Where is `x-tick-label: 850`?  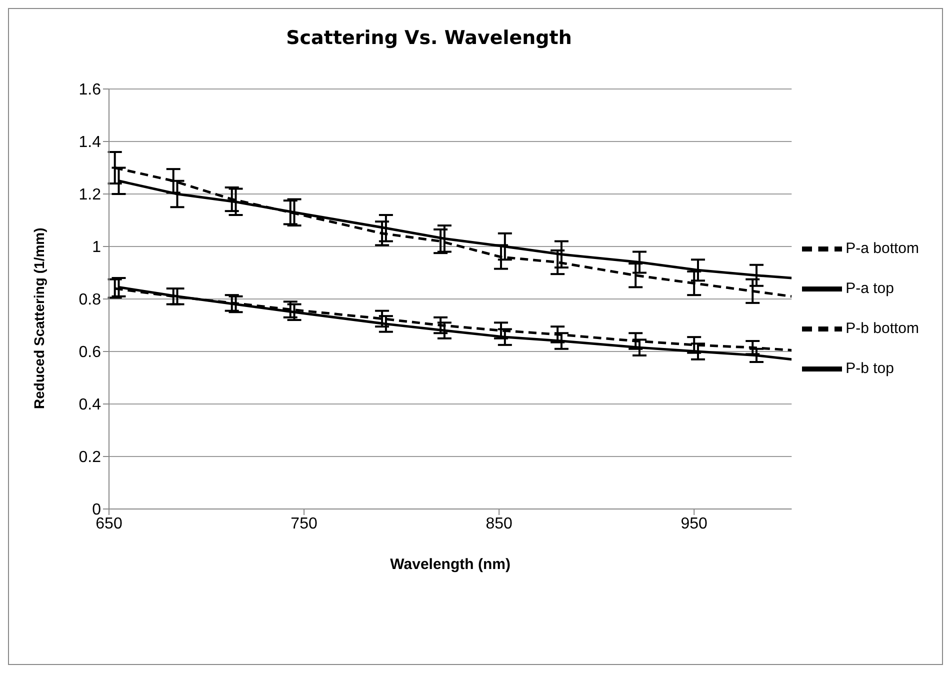 x-tick-label: 850 is located at coordinates (499, 523).